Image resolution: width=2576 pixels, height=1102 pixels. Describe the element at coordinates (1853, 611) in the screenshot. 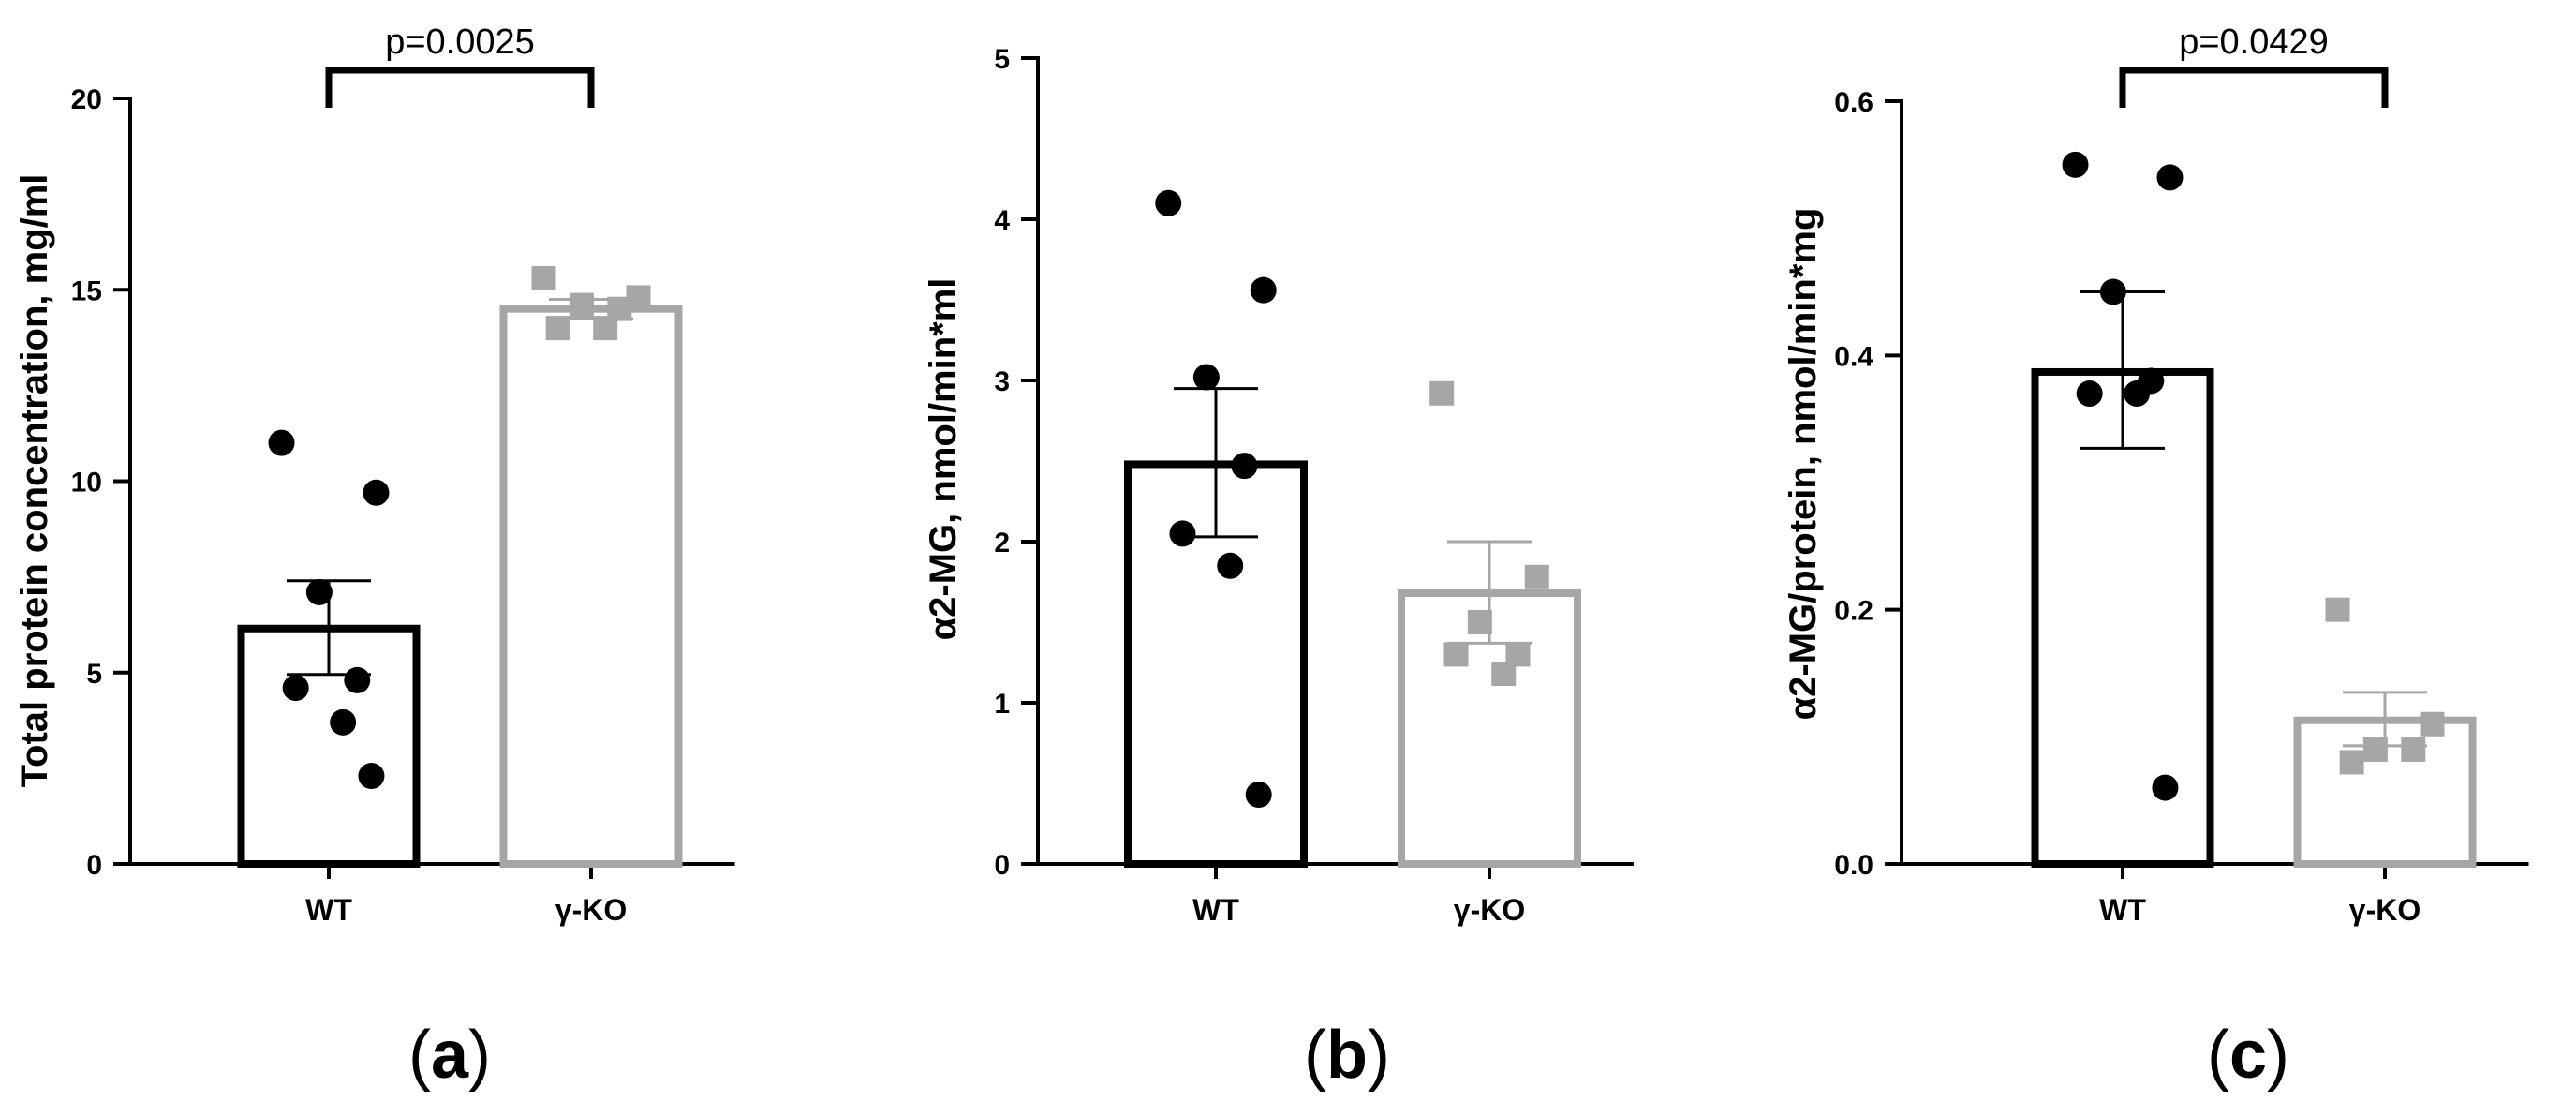

I see `y-tick-label: 0.2` at that location.